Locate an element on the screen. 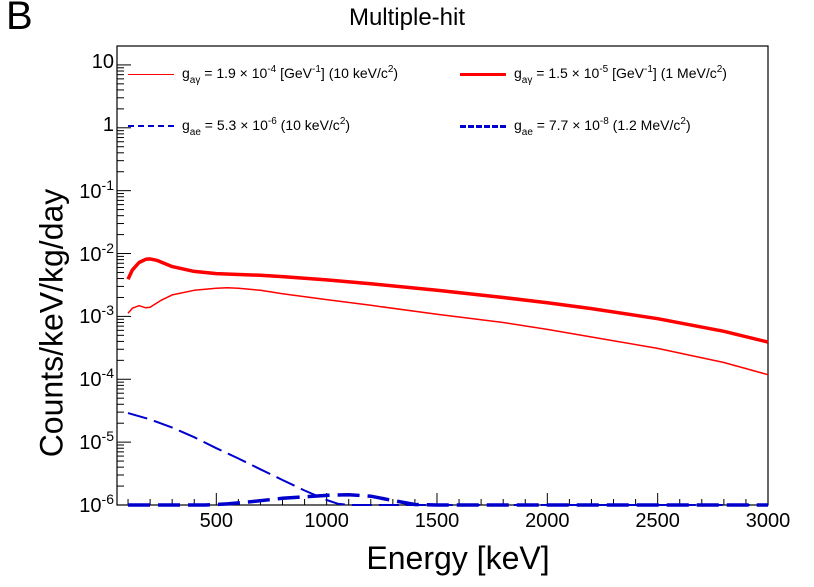 The height and width of the screenshot is (587, 814). y-tick-label: 10⁻⁶ is located at coordinates (96, 504).